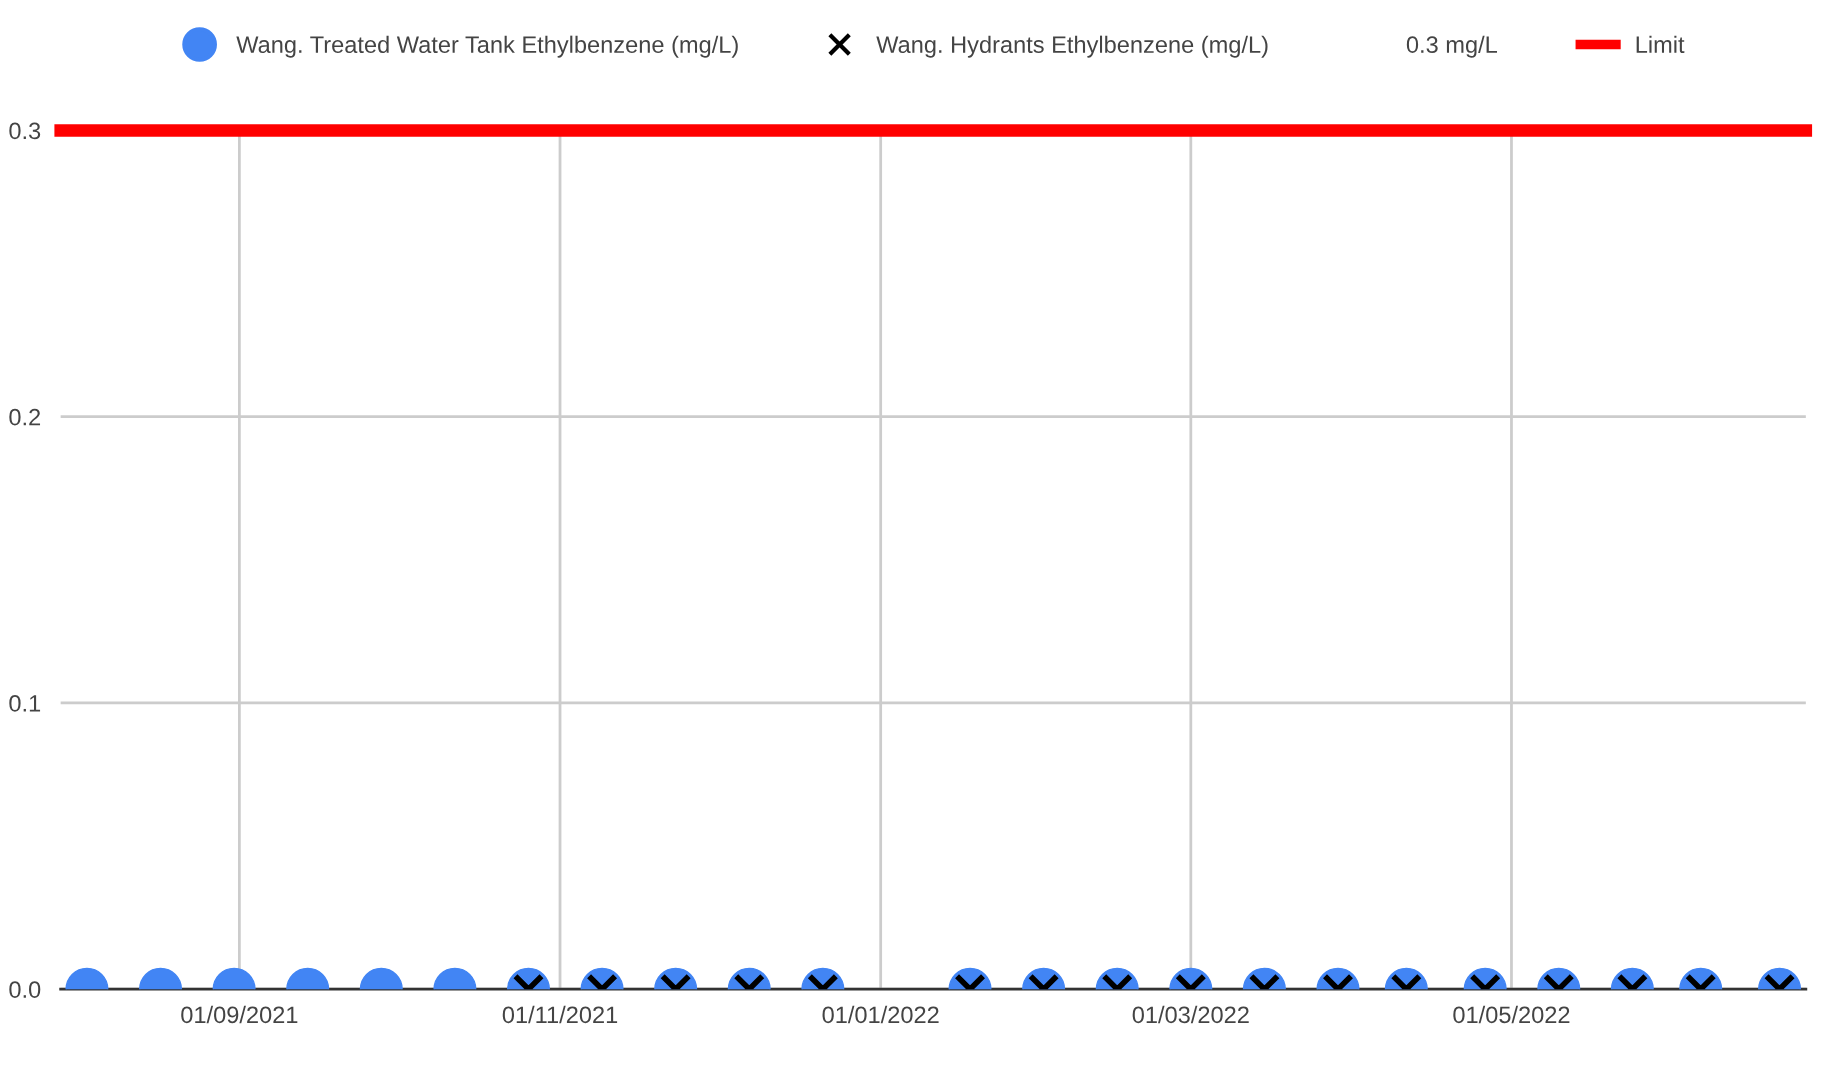 This screenshot has width=1838, height=1087. What do you see at coordinates (1190, 1014) in the screenshot?
I see `x-tick-label: 01/03/2022` at bounding box center [1190, 1014].